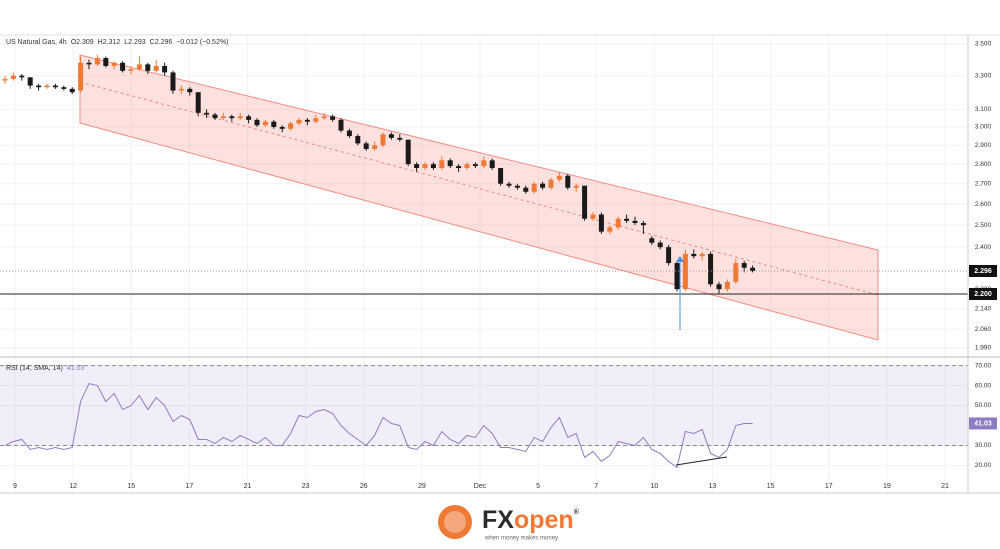 This screenshot has height=549, width=1000. I want to click on arrow-head, so click(680, 259).